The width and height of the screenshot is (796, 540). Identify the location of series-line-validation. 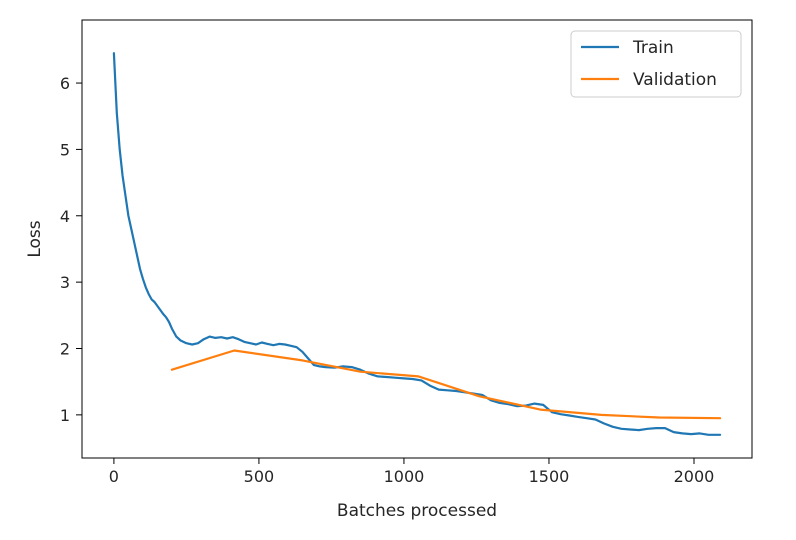
(446, 384).